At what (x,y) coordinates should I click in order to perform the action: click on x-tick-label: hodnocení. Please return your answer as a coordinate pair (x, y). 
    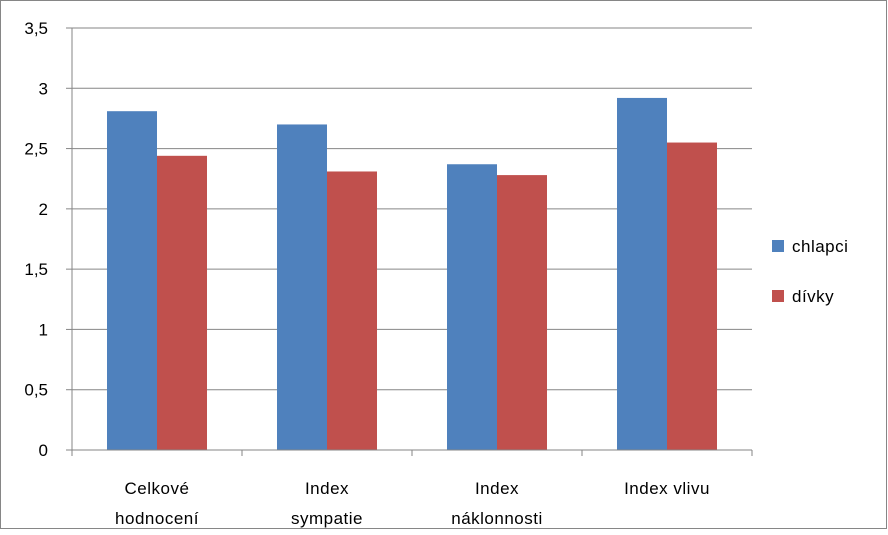
    Looking at the image, I should click on (157, 518).